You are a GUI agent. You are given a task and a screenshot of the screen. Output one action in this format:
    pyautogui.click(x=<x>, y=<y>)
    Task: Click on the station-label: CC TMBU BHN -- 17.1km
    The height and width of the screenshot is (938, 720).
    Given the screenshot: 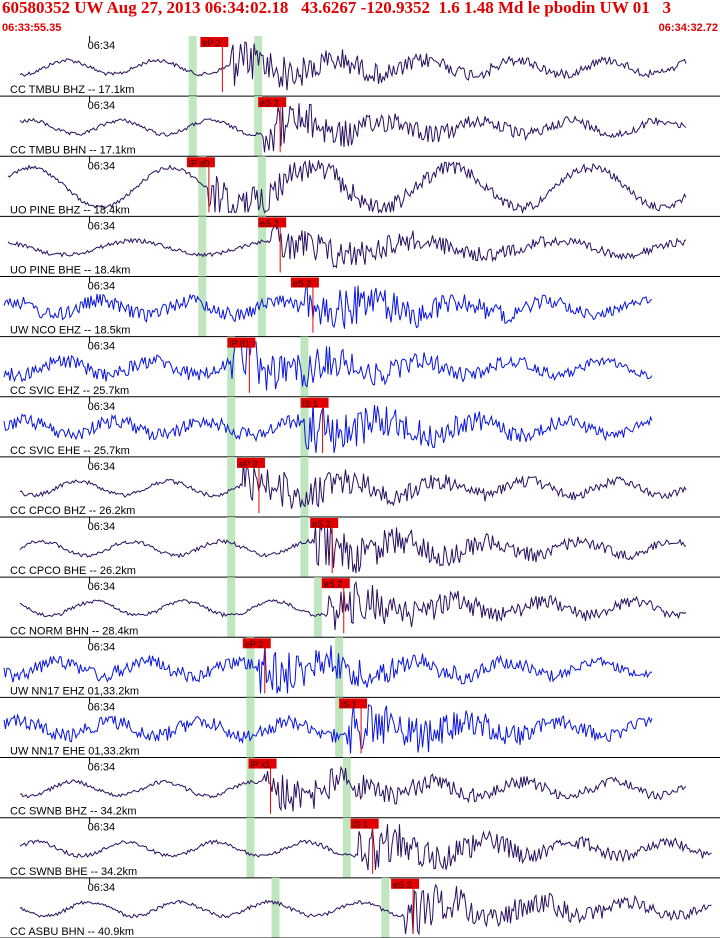 What is the action you would take?
    pyautogui.click(x=73, y=150)
    